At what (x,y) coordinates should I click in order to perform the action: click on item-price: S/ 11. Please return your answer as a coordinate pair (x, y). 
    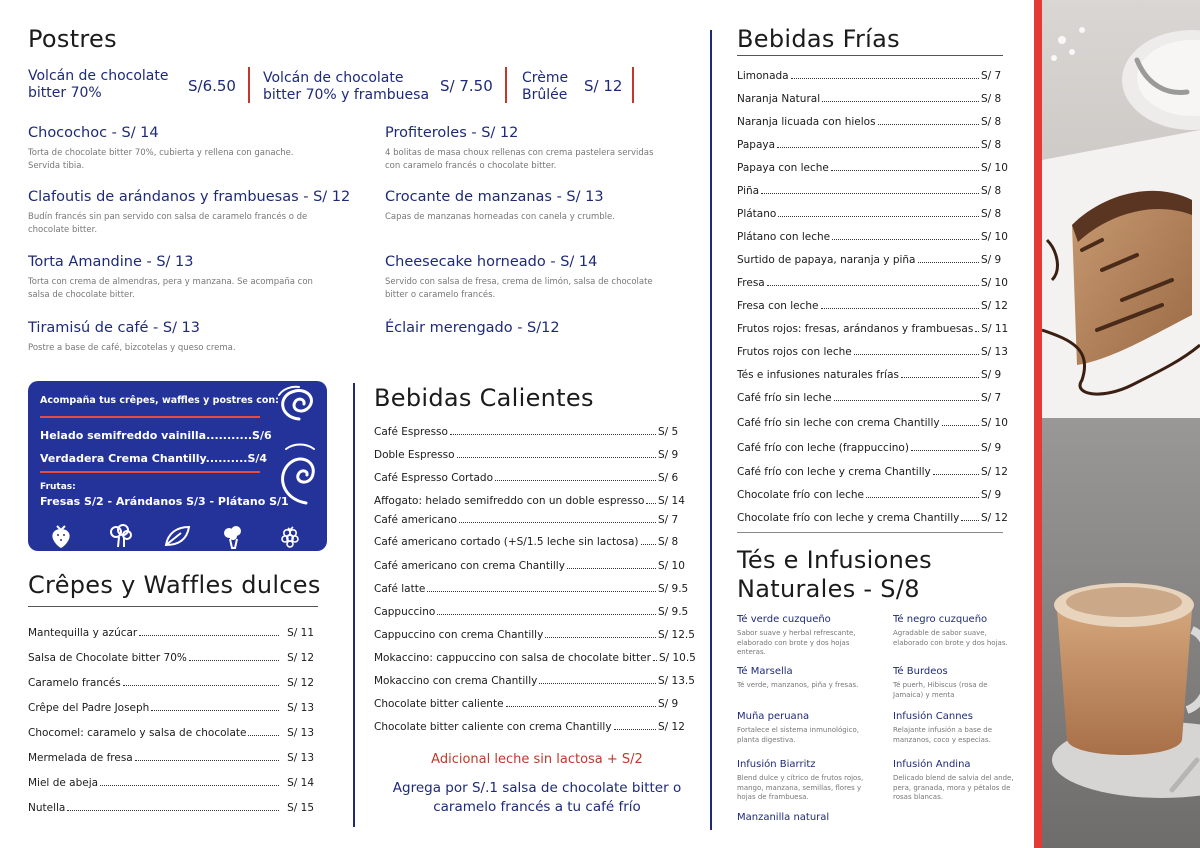
    Looking at the image, I should click on (995, 329).